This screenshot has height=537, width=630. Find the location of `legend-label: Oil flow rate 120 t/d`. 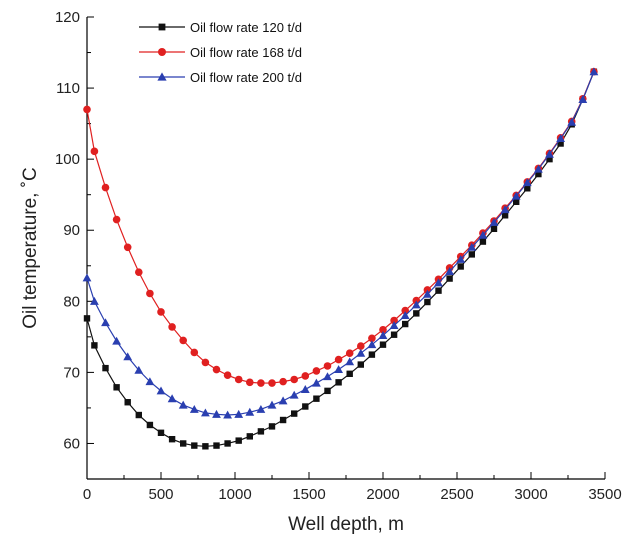

legend-label: Oil flow rate 120 t/d is located at coordinates (246, 27).